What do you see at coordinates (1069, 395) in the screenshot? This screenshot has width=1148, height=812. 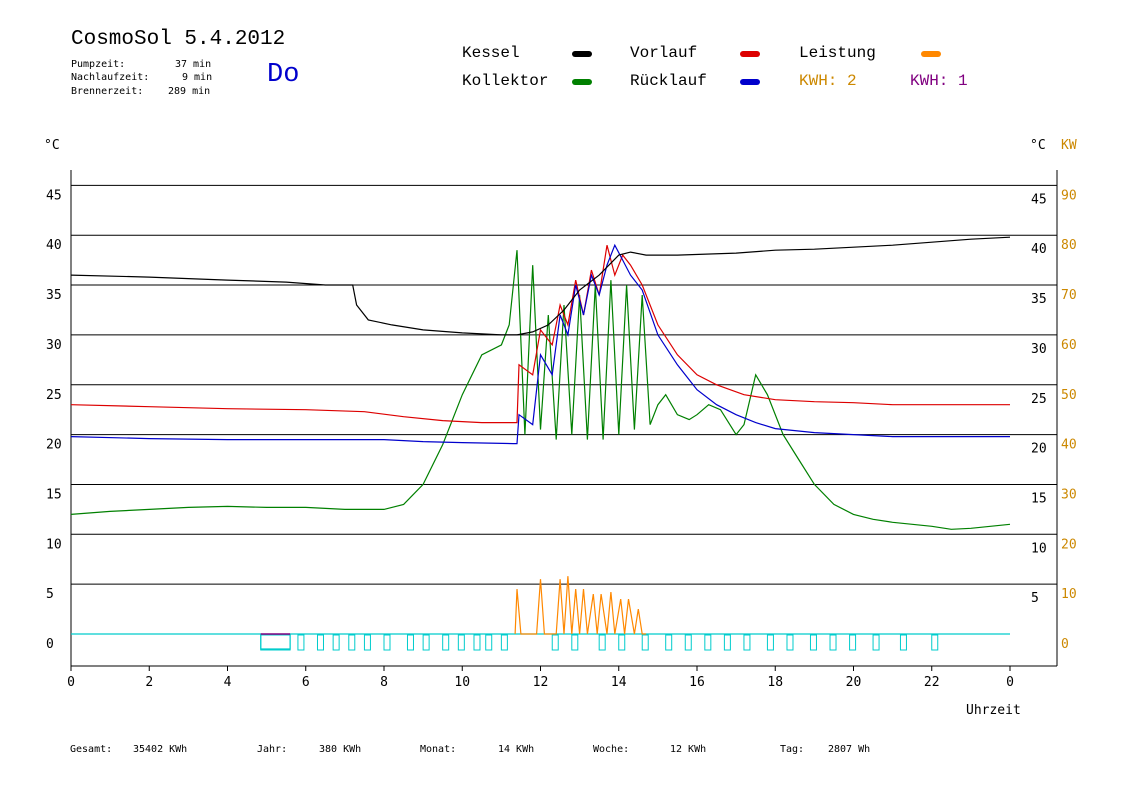 I see `y-tick-label-kw: 50` at bounding box center [1069, 395].